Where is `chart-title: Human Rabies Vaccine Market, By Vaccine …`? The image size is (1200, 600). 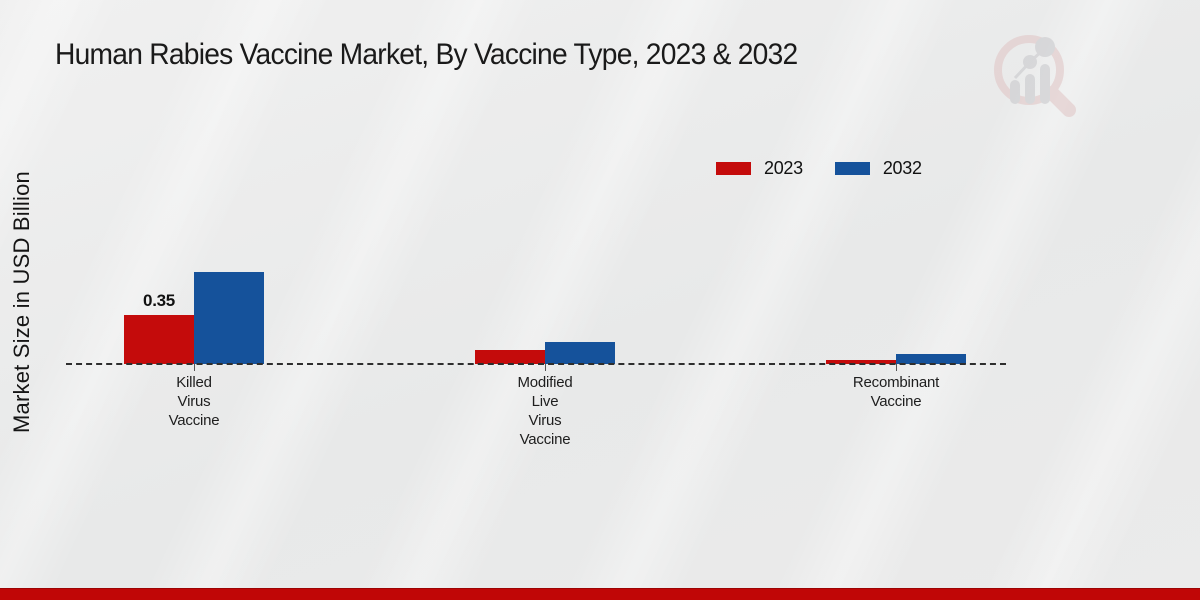
chart-title: Human Rabies Vaccine Market, By Vaccine … is located at coordinates (426, 54).